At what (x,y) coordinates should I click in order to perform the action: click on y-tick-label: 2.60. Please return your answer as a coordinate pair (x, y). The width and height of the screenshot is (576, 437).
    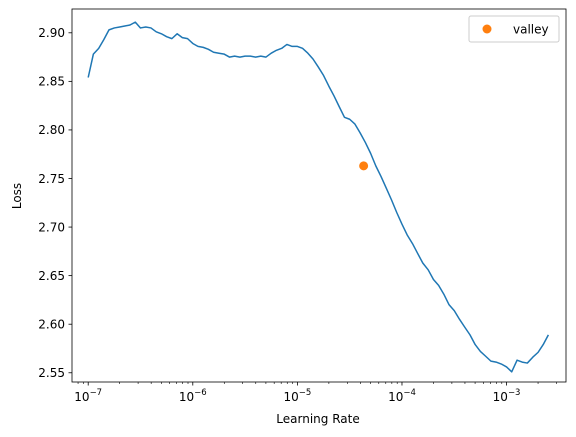
    Looking at the image, I should click on (51, 325).